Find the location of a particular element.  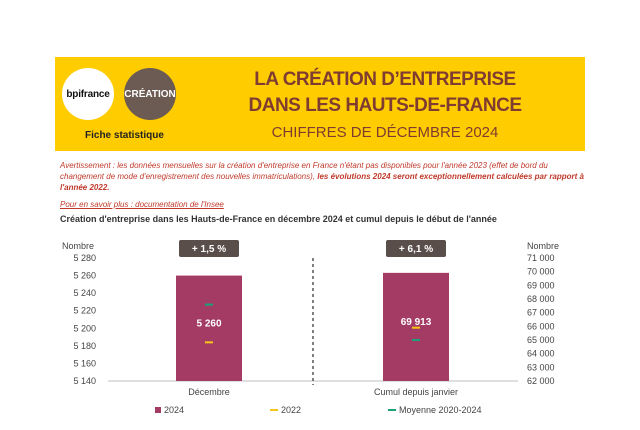

legend-label: 2024 is located at coordinates (174, 410).